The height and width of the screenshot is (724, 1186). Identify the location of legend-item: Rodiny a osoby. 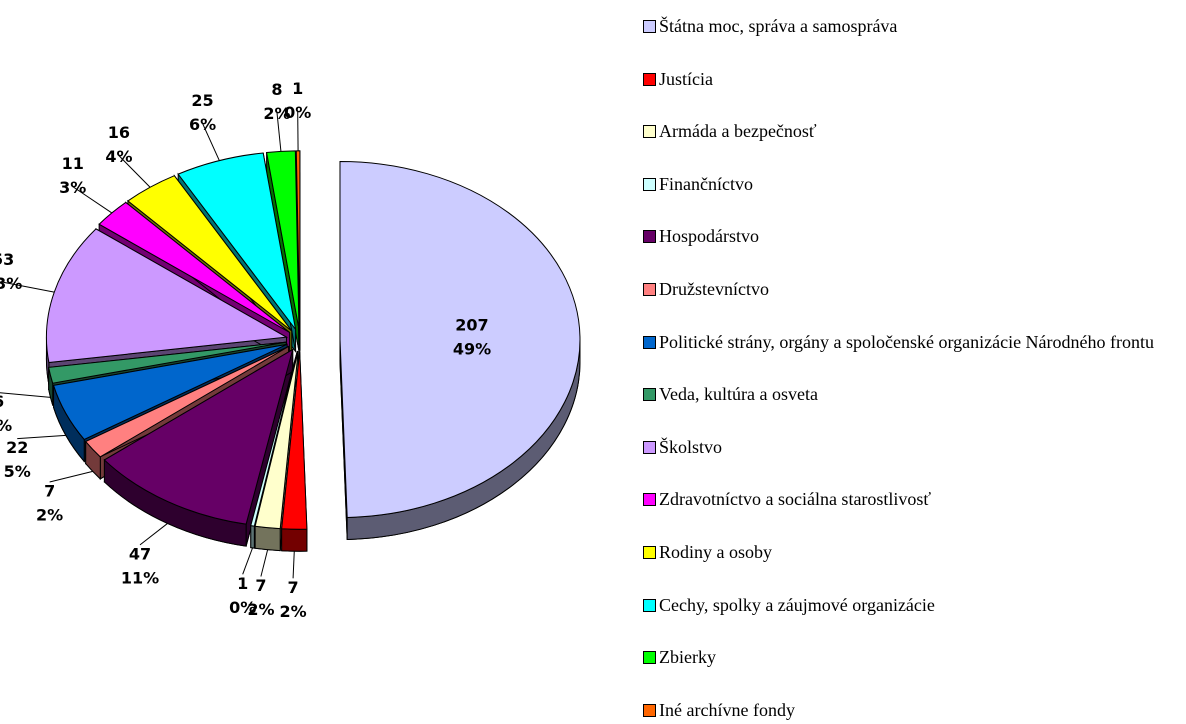
(913, 552).